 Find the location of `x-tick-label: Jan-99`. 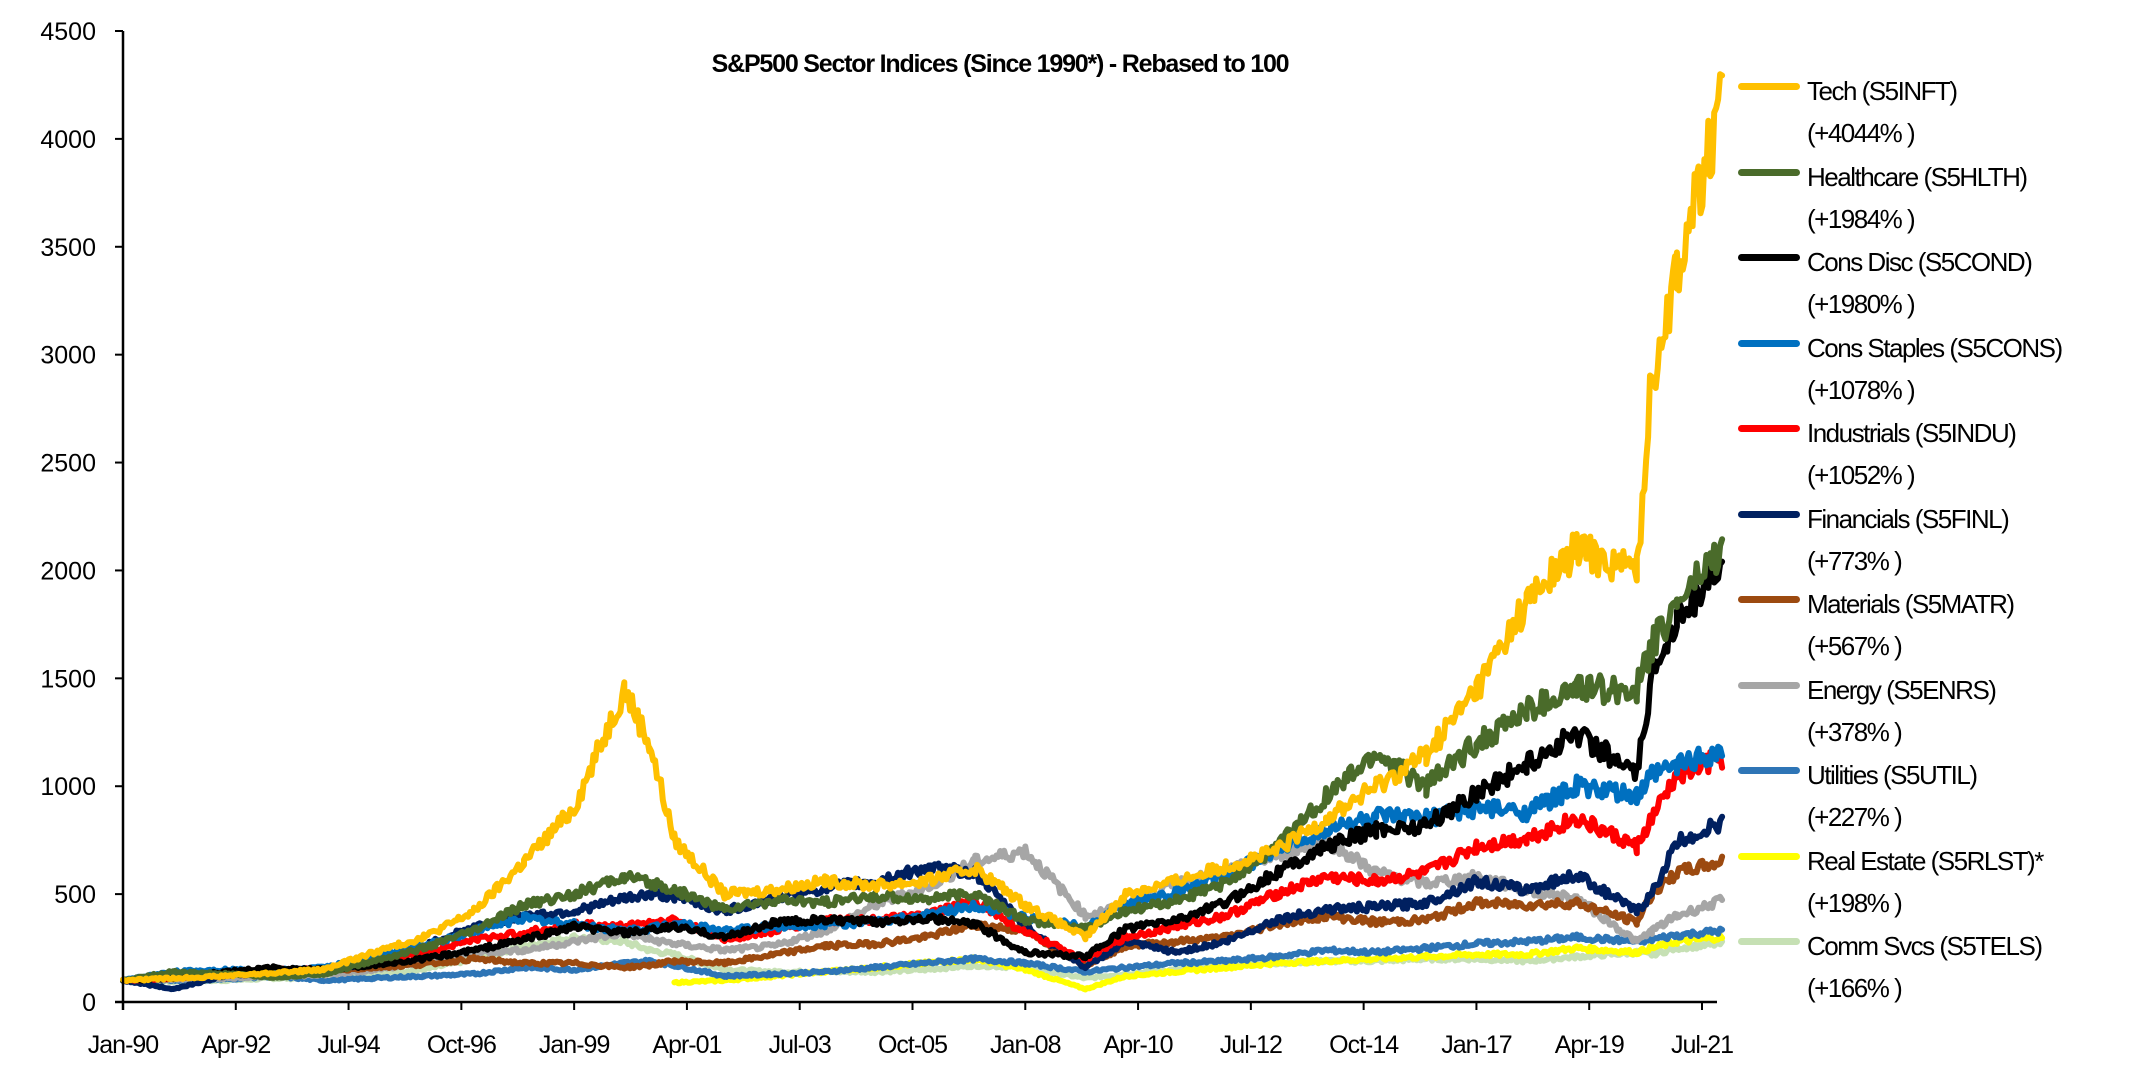

x-tick-label: Jan-99 is located at coordinates (574, 1045).